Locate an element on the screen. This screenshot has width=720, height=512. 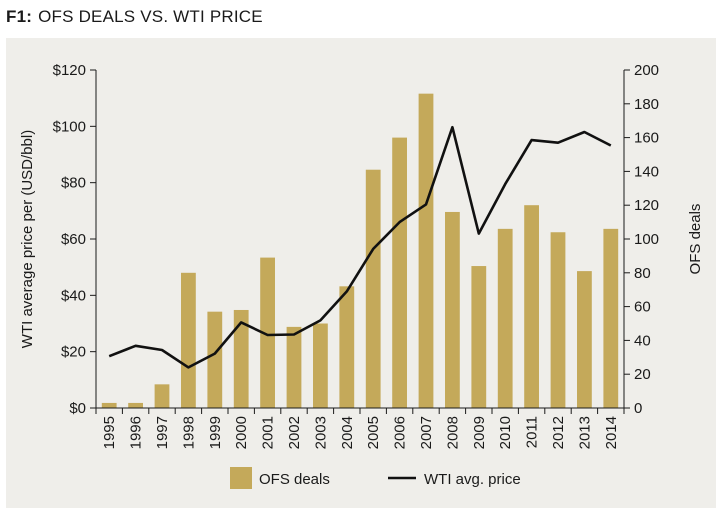
bar-1997 is located at coordinates (162, 396).